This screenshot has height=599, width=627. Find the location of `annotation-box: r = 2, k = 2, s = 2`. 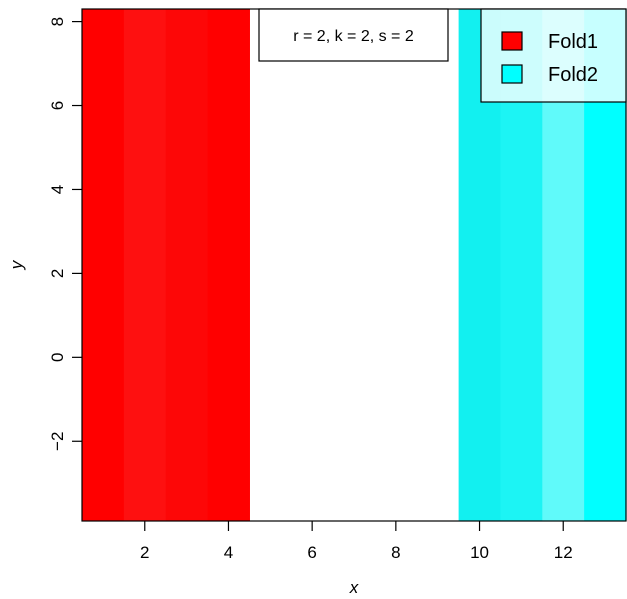

annotation-box: r = 2, k = 2, s = 2 is located at coordinates (353, 35).